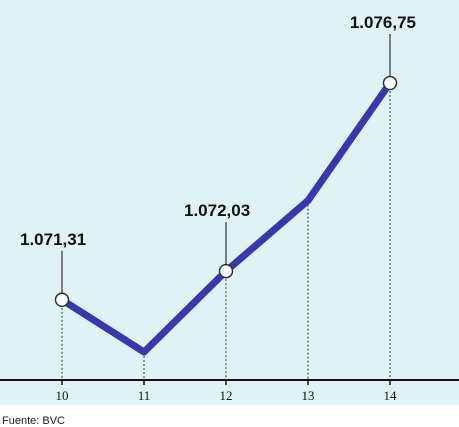 Image resolution: width=459 pixels, height=427 pixels. What do you see at coordinates (217, 210) in the screenshot?
I see `callout-value-label: 1.072,03` at bounding box center [217, 210].